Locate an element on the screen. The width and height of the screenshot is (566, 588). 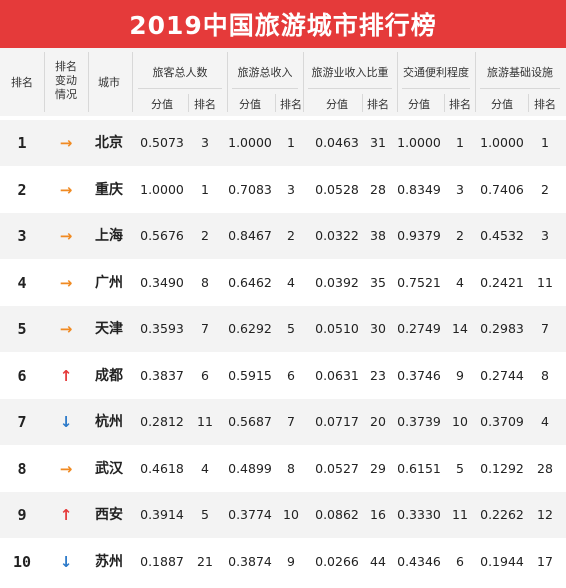
header-change-line: 情况 is located at coordinates (66, 94).